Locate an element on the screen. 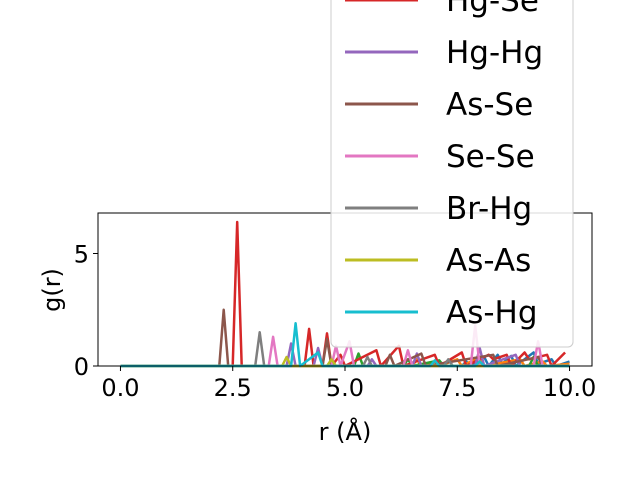 The width and height of the screenshot is (640, 480). legend-label-as-se: As-Se is located at coordinates (489, 105).